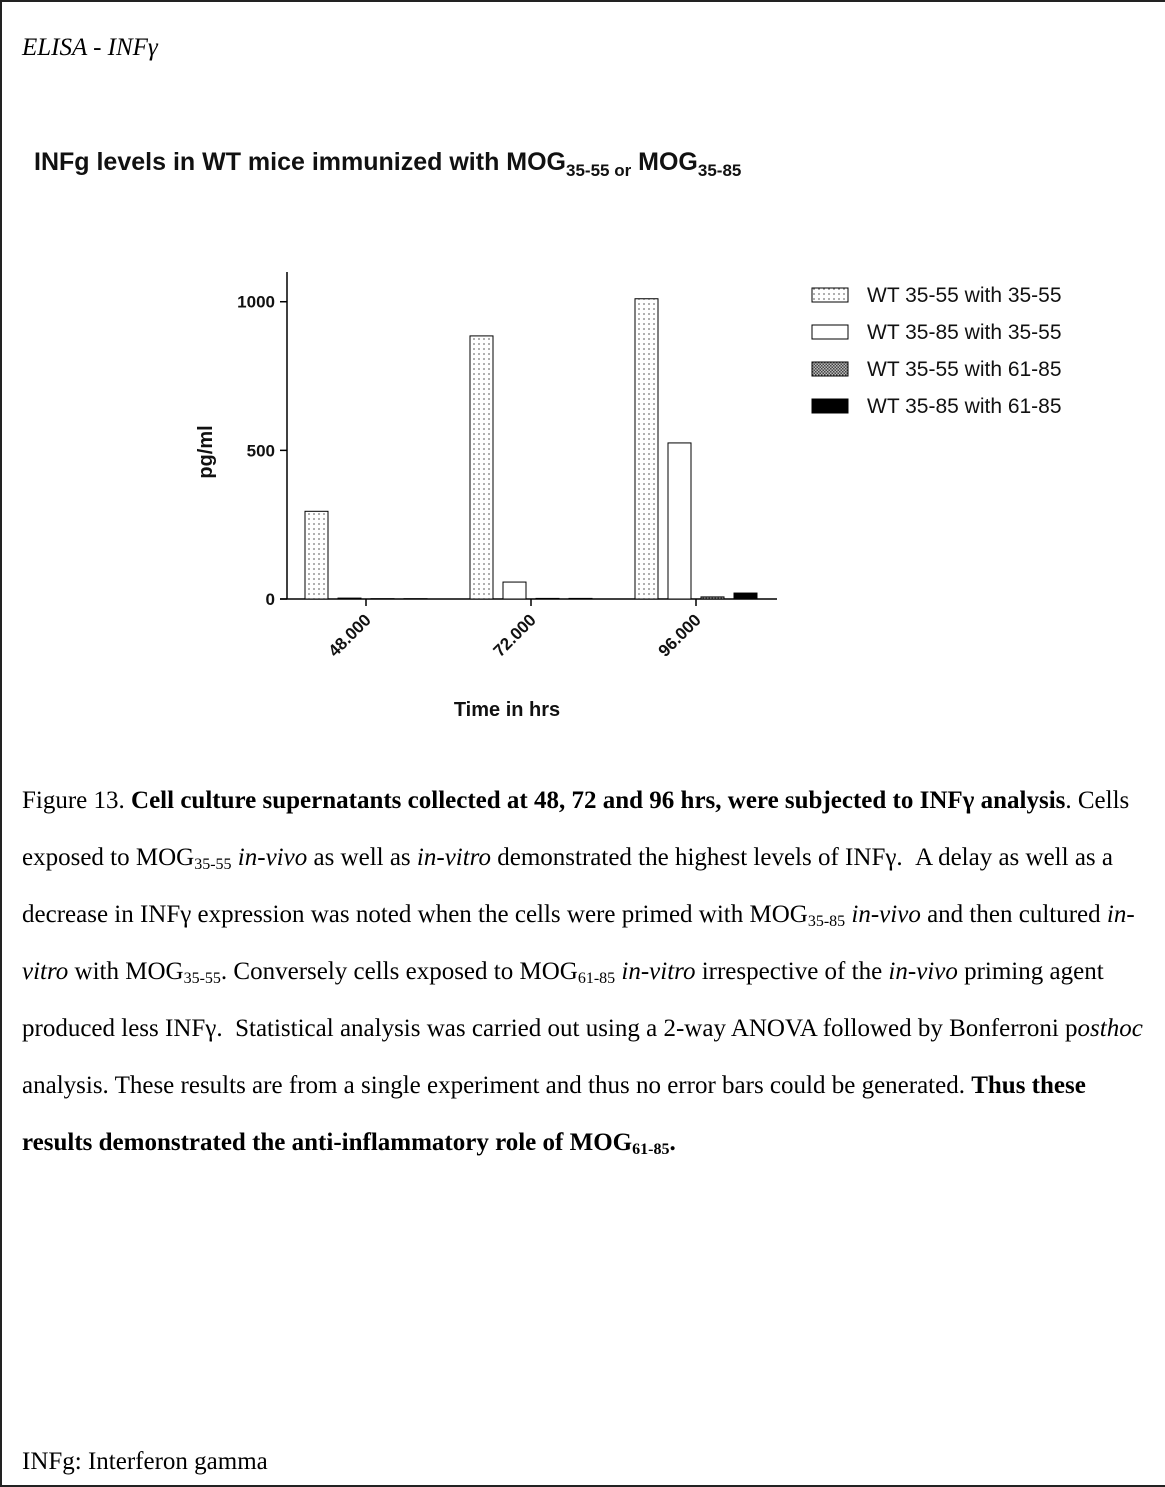 The height and width of the screenshot is (1487, 1165). I want to click on y-tick-label: 500, so click(261, 450).